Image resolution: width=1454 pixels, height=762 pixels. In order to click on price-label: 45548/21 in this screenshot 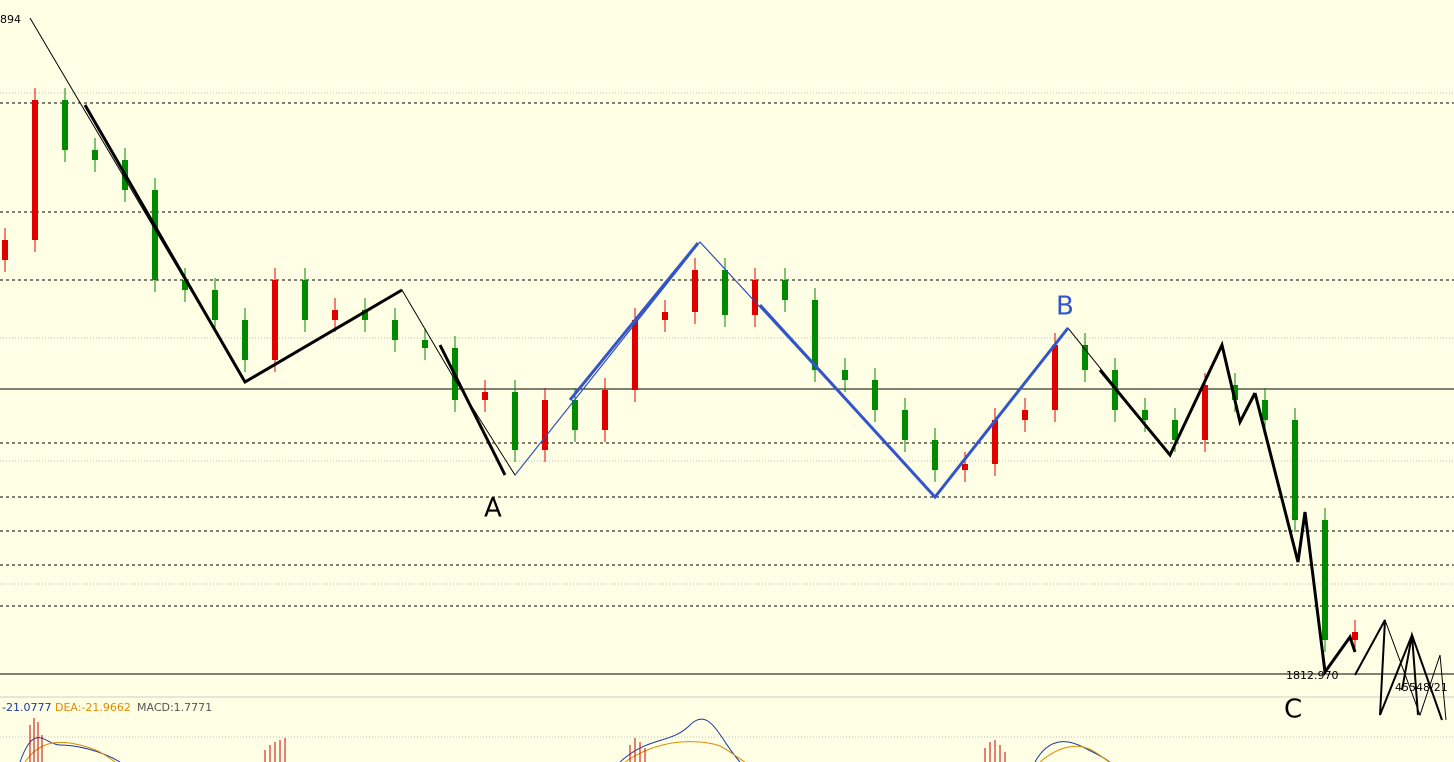, I will do `click(1421, 687)`.